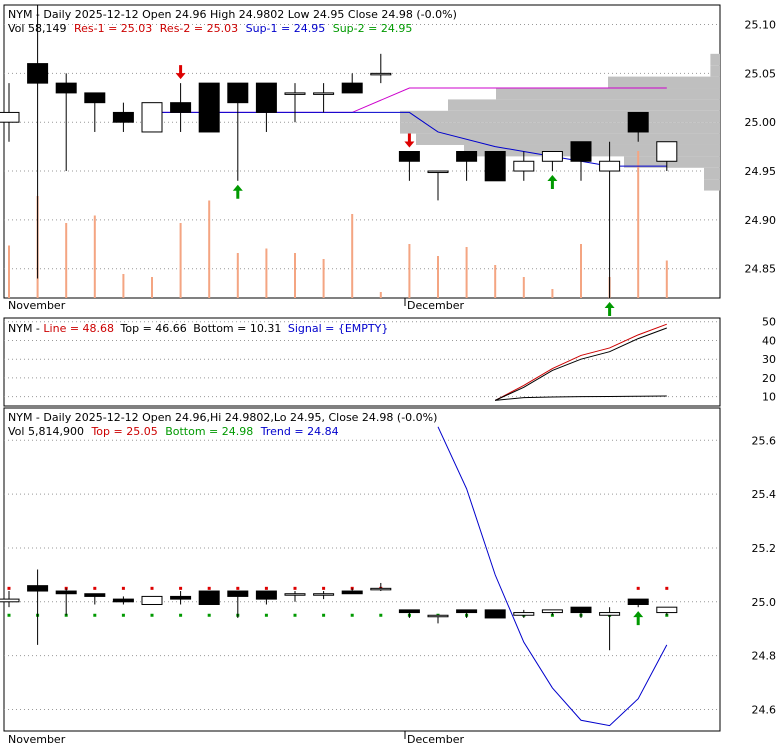 The height and width of the screenshot is (745, 780). I want to click on trend-y-axis: 24.6 24.8 25.0 25.2 25.4 25.6, so click(764, 575).